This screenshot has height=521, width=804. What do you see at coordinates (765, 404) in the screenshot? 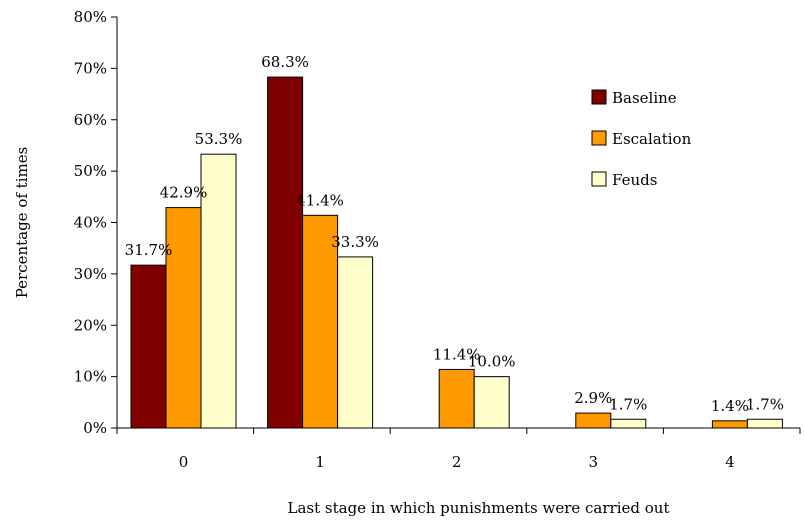
I see `data-label-feuds-4: 1.7%` at bounding box center [765, 404].